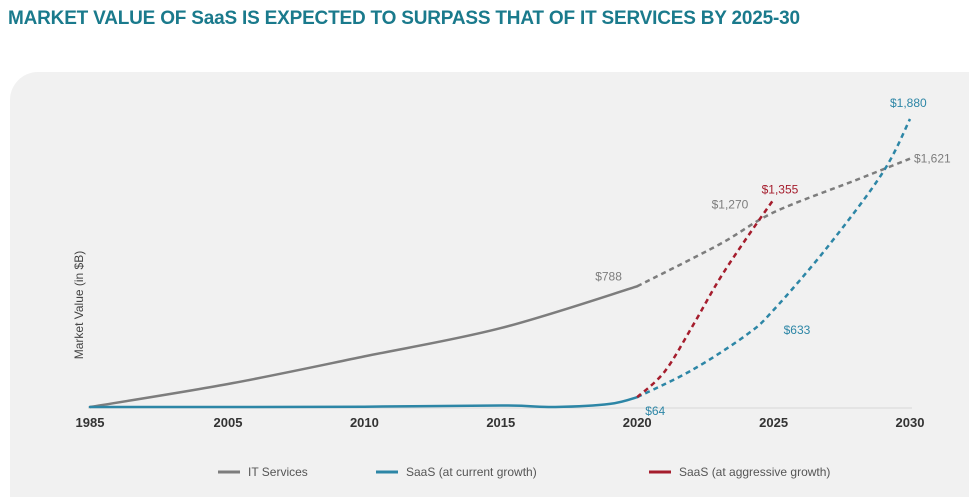  I want to click on legend-item-it-services: IT Services, so click(263, 472).